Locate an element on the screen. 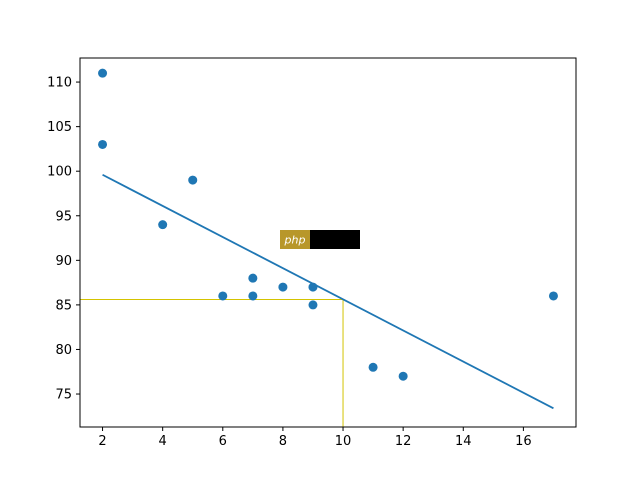 This screenshot has height=480, width=640. y-tick-label: 95 is located at coordinates (63, 216).